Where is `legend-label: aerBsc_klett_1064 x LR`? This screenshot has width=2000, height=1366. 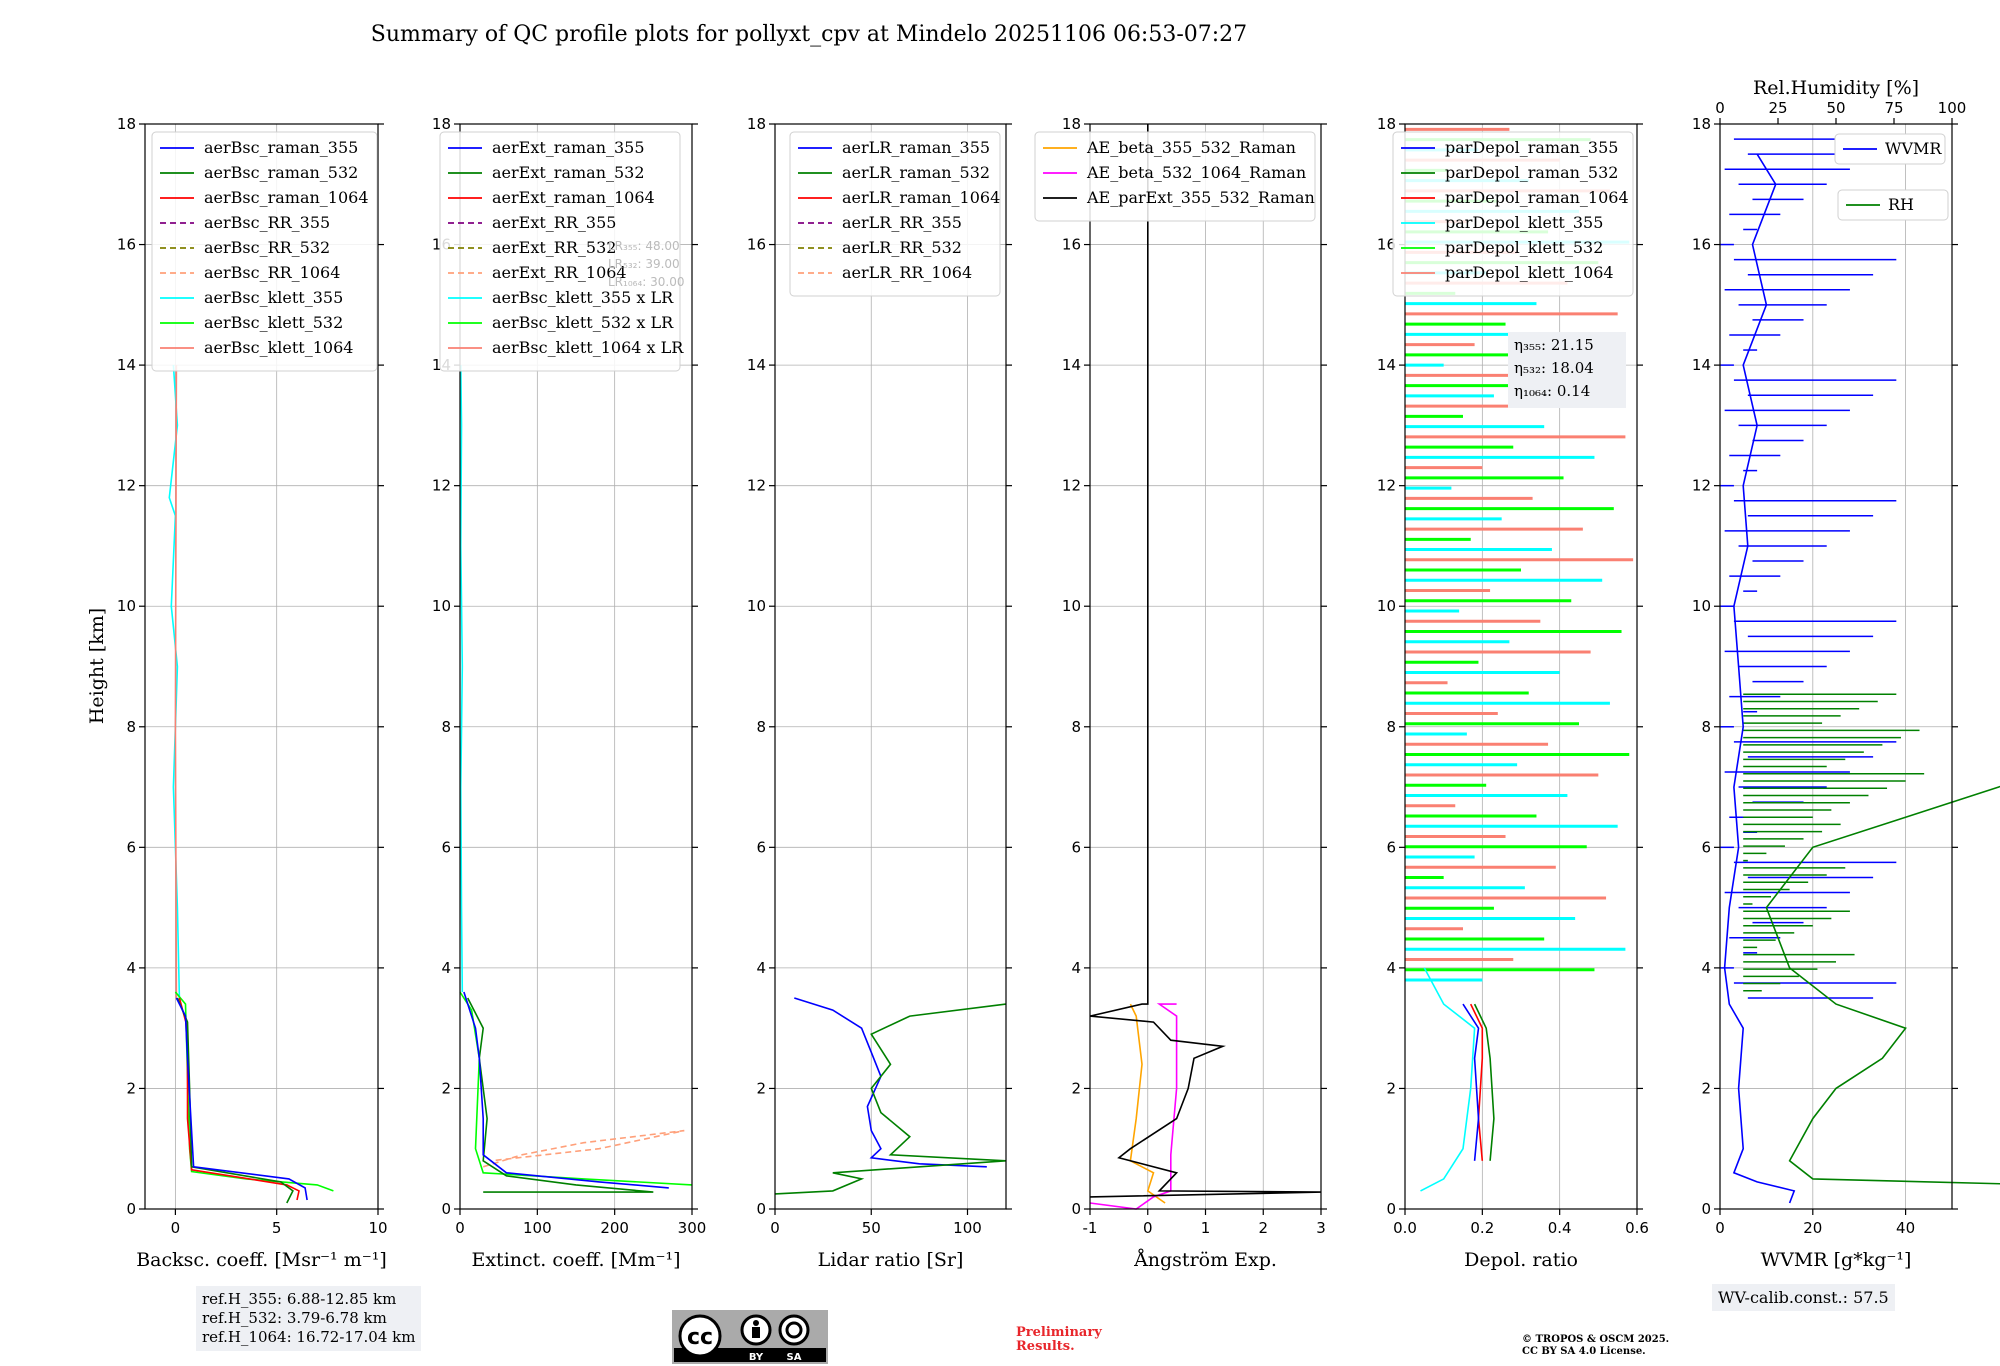 legend-label: aerBsc_klett_1064 x LR is located at coordinates (588, 347).